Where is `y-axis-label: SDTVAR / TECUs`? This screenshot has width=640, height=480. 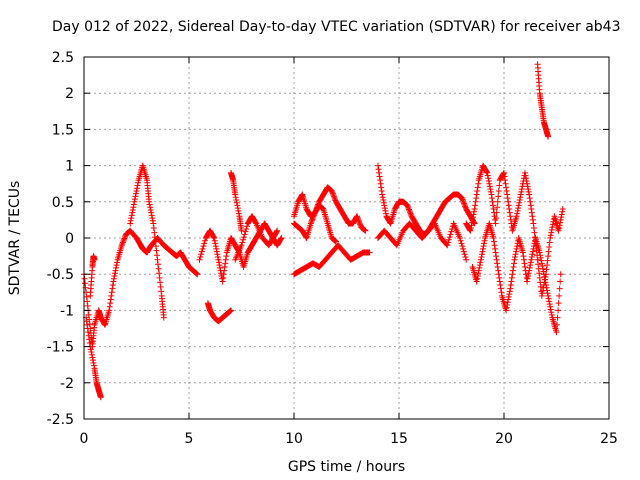 y-axis-label: SDTVAR / TECUs is located at coordinates (15, 238).